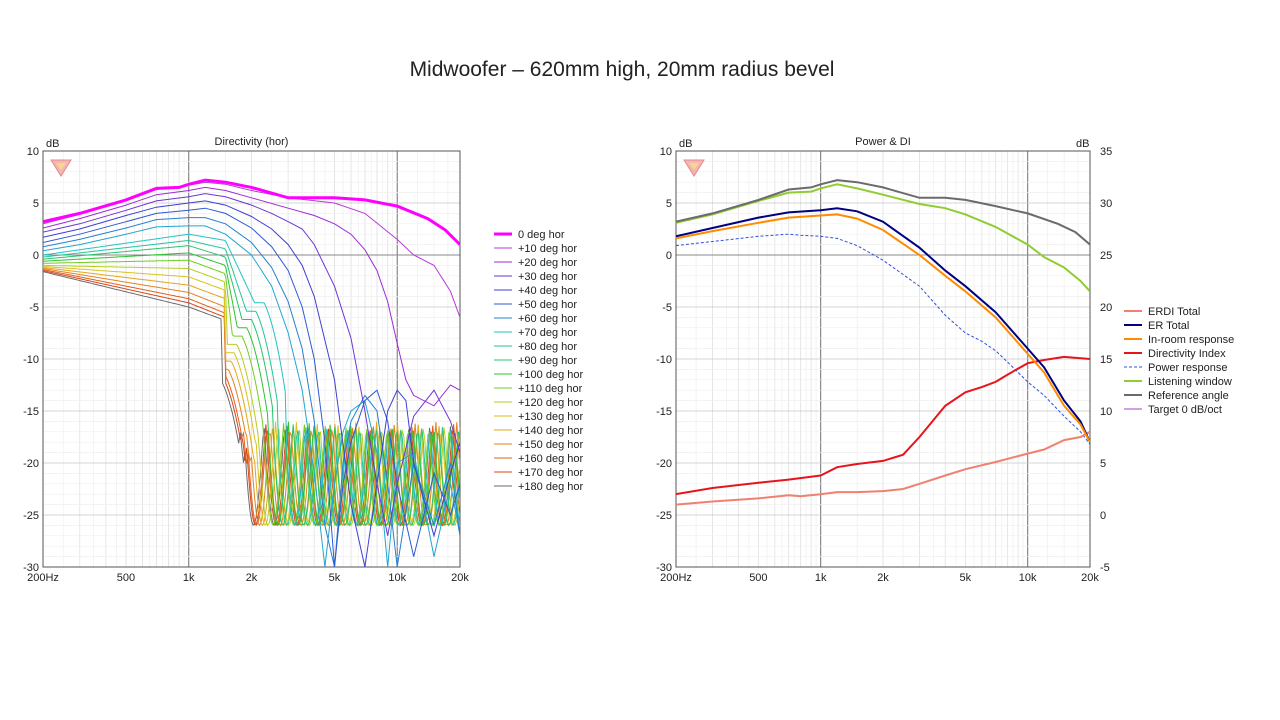 The width and height of the screenshot is (1280, 720). Describe the element at coordinates (883, 425) in the screenshot. I see `series-line-directivity-index` at that location.